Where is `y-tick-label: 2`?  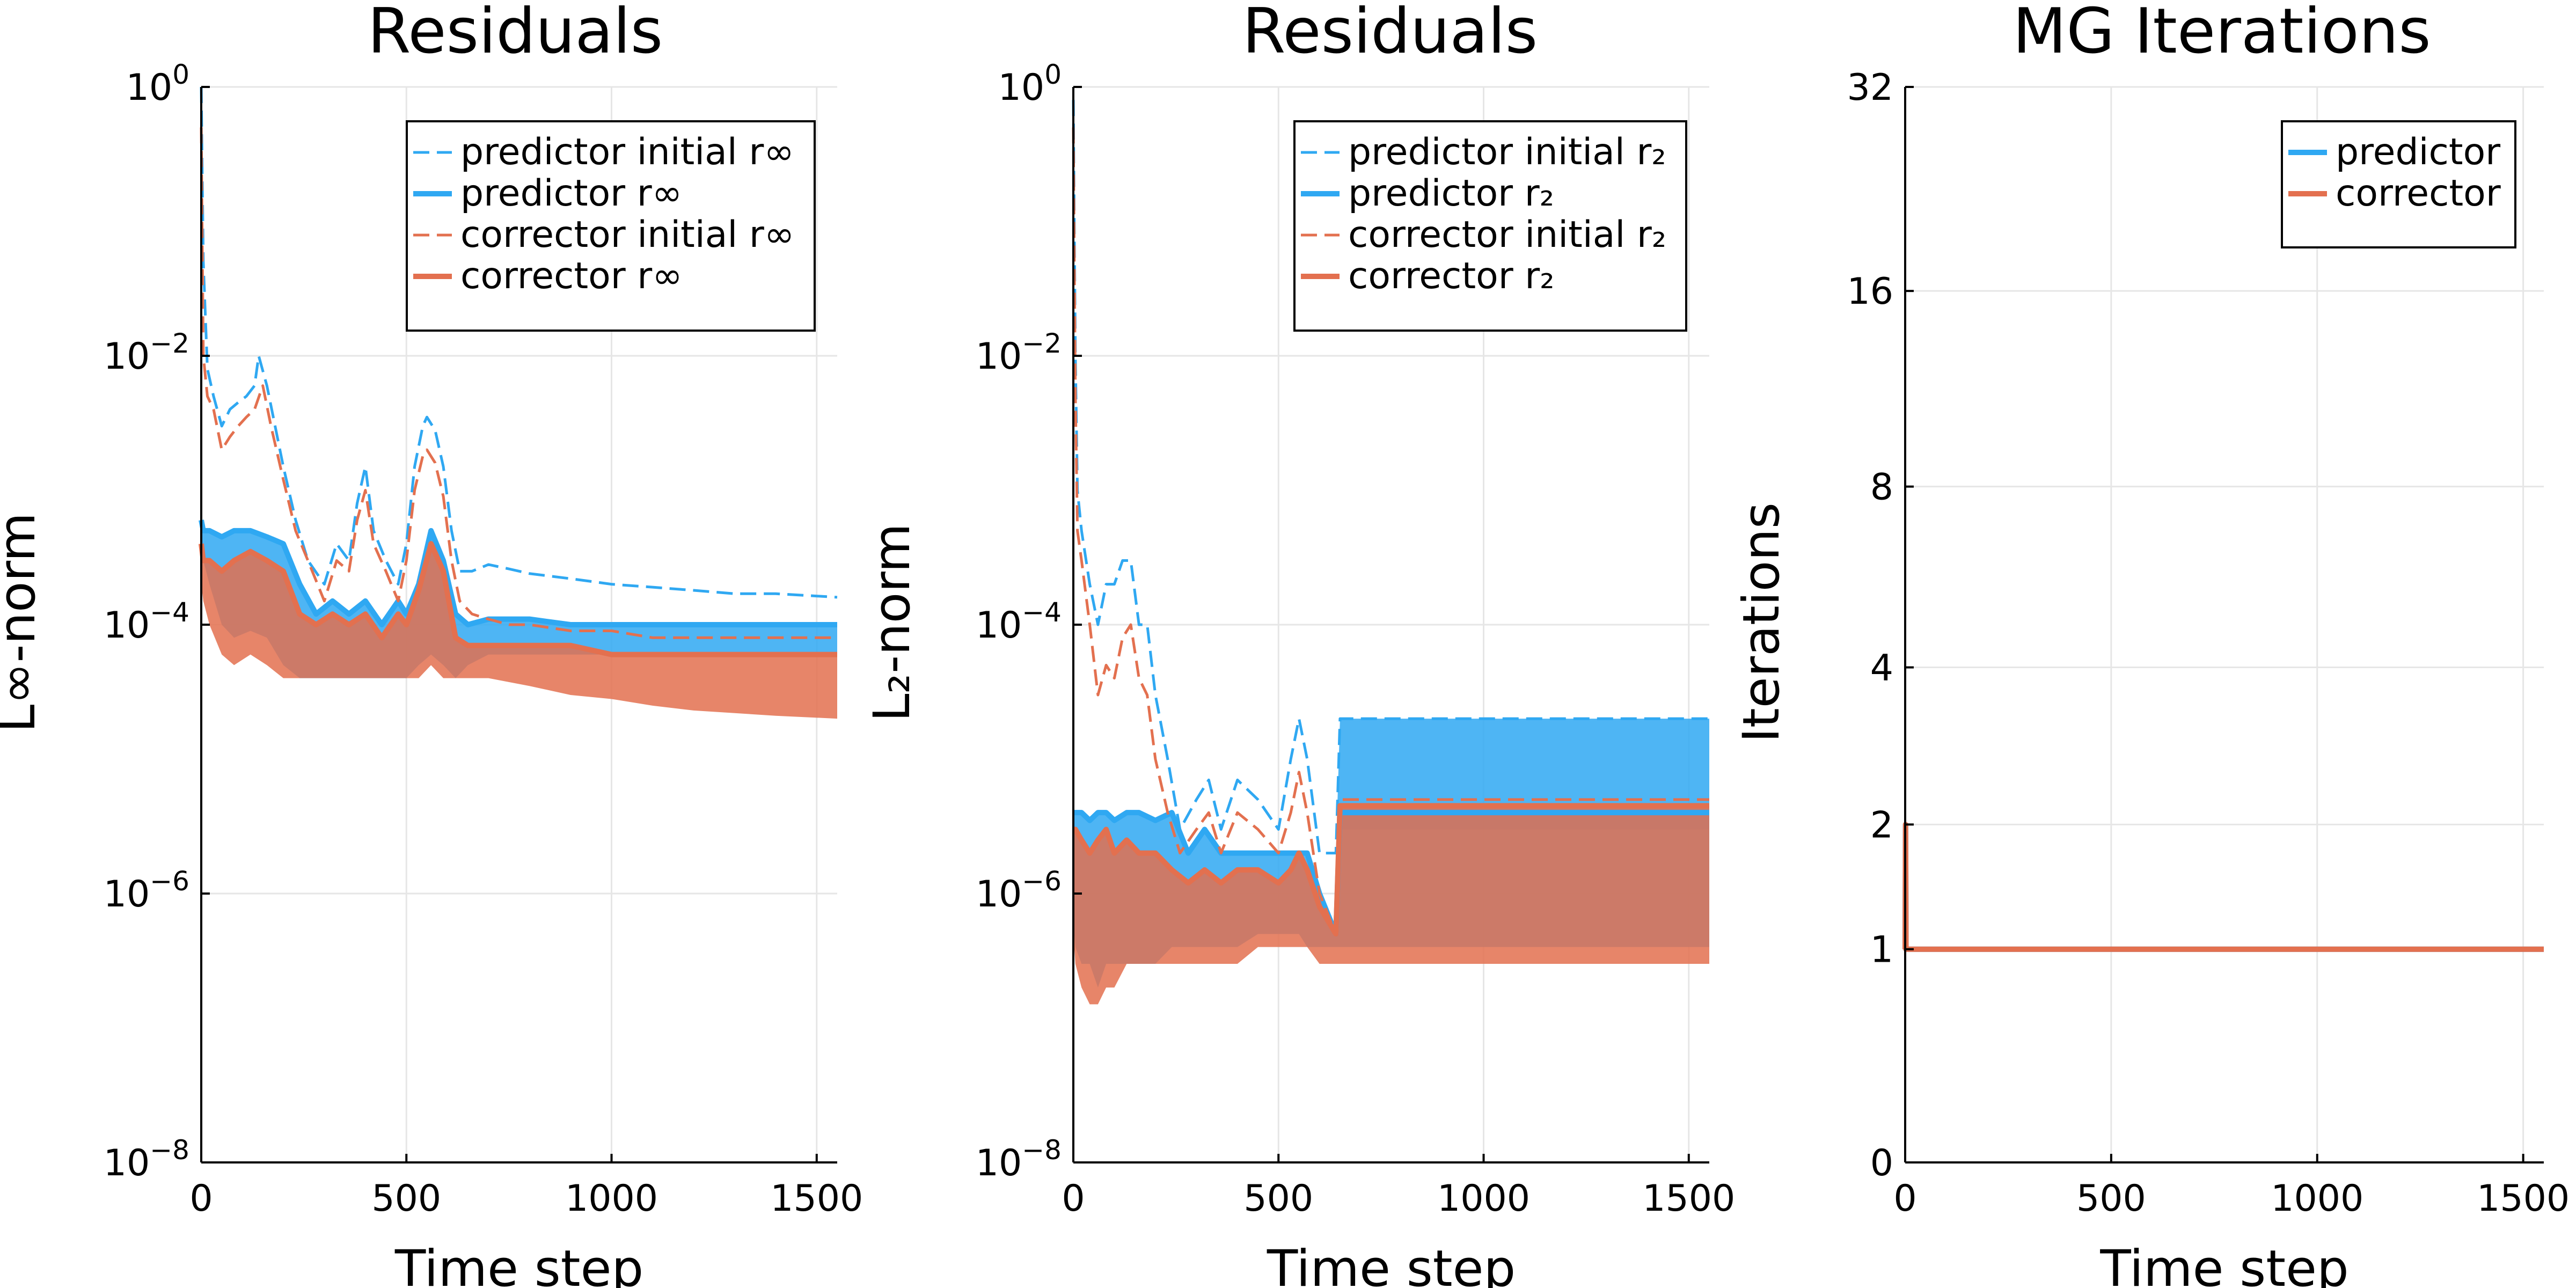
y-tick-label: 2 is located at coordinates (1881, 825).